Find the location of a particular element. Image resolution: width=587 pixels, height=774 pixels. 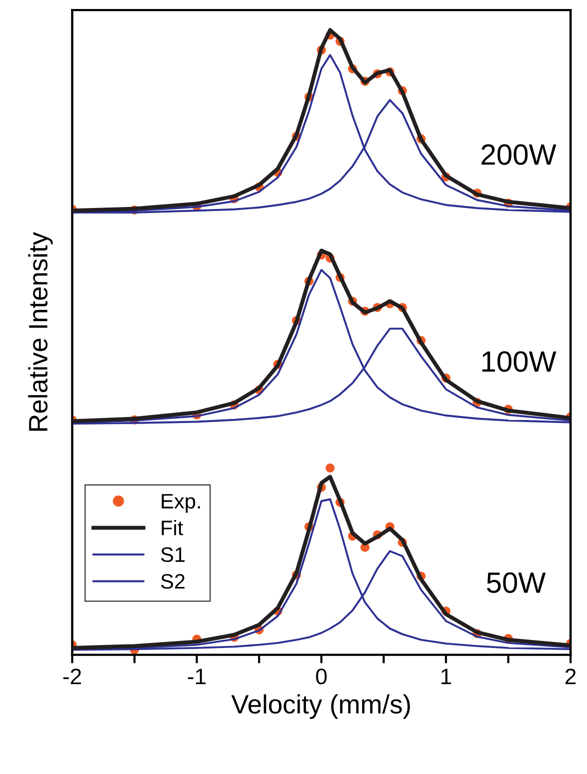

annotation: 100W is located at coordinates (519, 361).